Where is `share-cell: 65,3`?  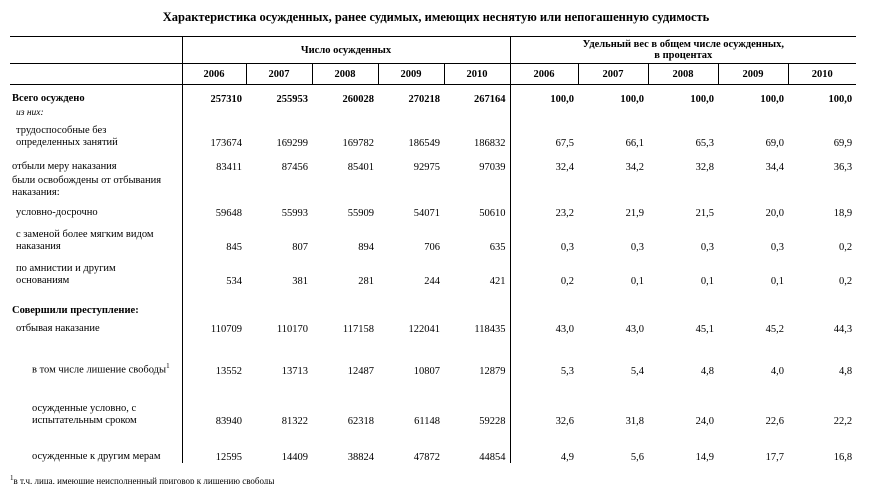 share-cell: 65,3 is located at coordinates (705, 143).